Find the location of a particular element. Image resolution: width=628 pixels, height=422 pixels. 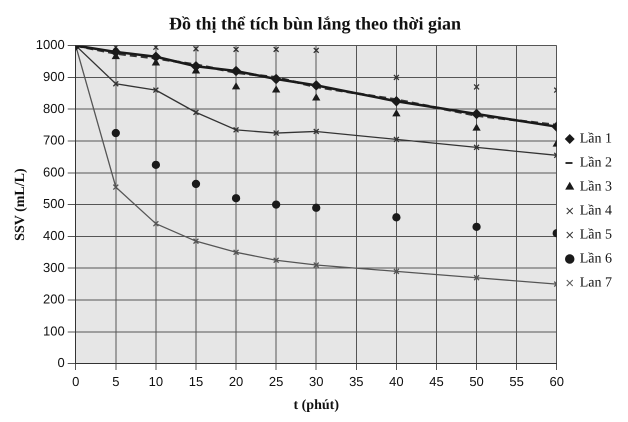

x-tick-label: 15 is located at coordinates (196, 381).